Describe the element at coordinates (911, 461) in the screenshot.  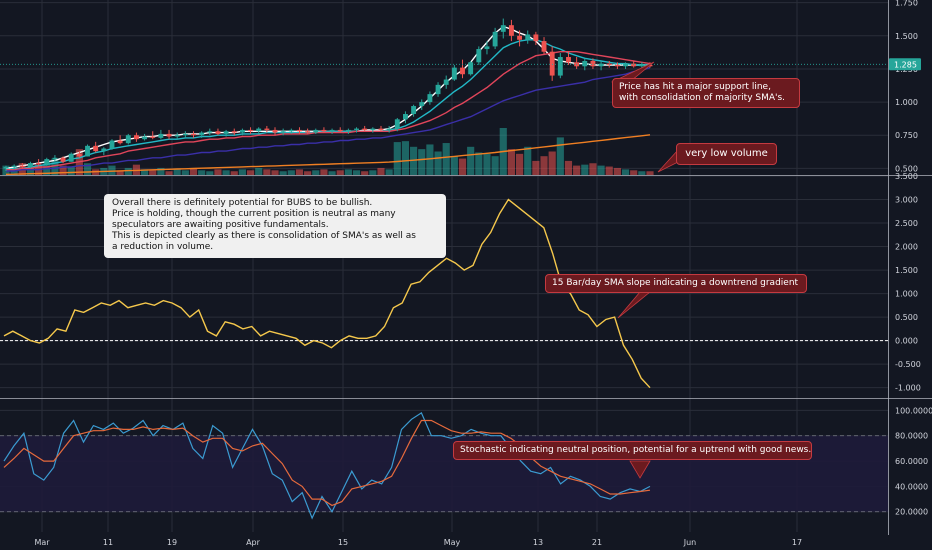
I see `y-tick-label: 60.0000` at that location.